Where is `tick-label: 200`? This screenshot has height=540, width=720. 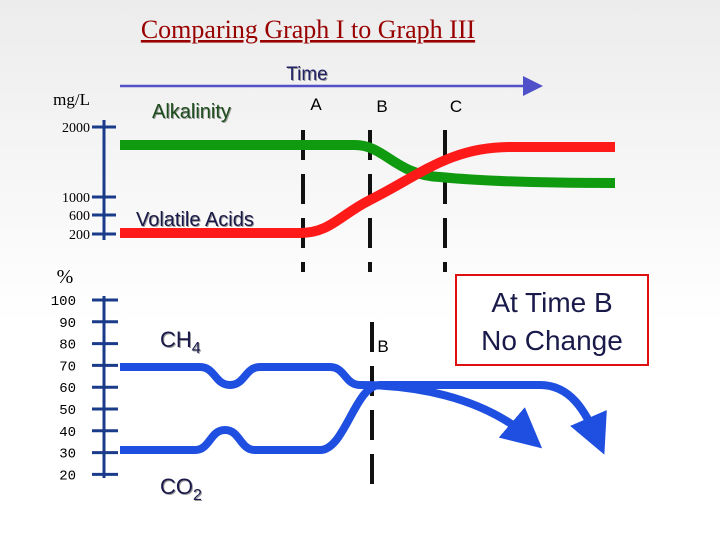 tick-label: 200 is located at coordinates (79, 235).